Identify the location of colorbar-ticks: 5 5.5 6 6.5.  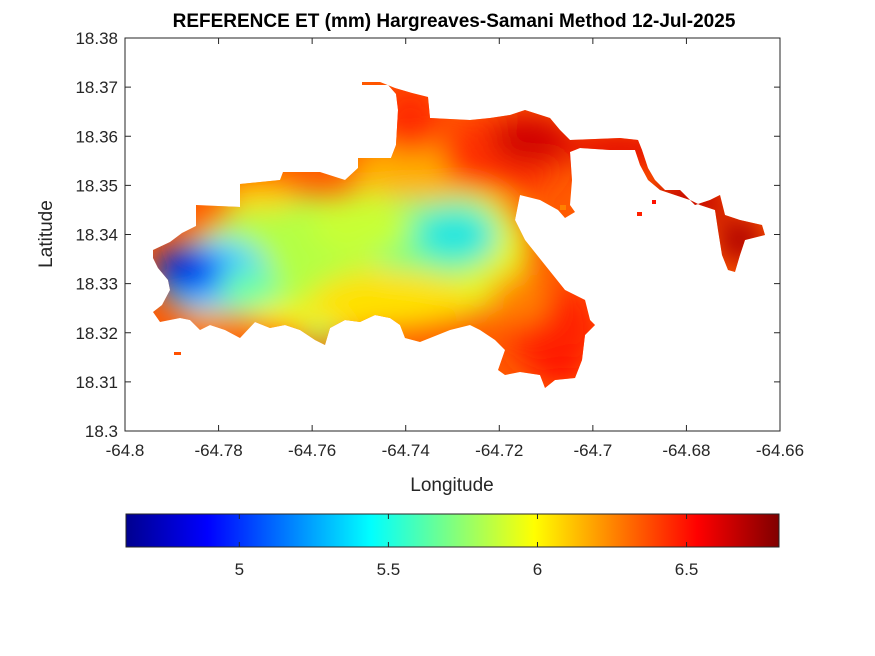
(467, 546).